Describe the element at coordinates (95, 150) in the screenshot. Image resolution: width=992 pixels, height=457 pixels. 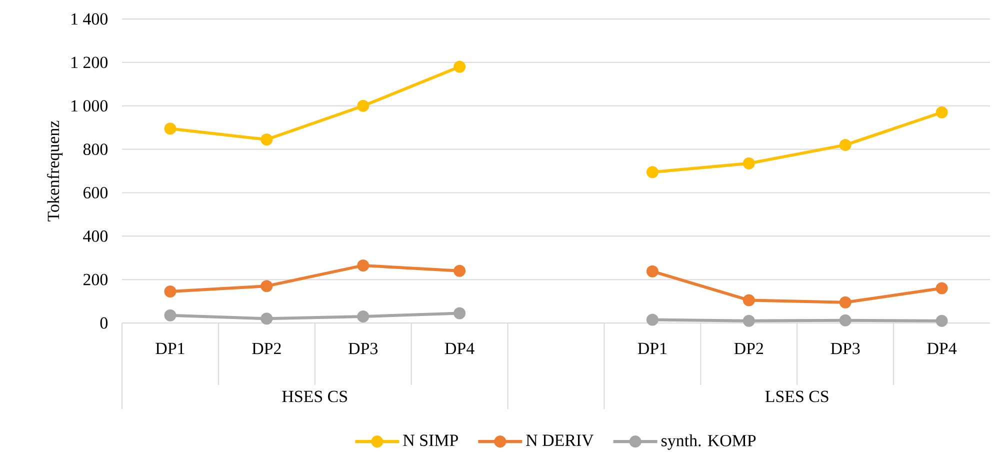
I see `y-tick-label: 800` at that location.